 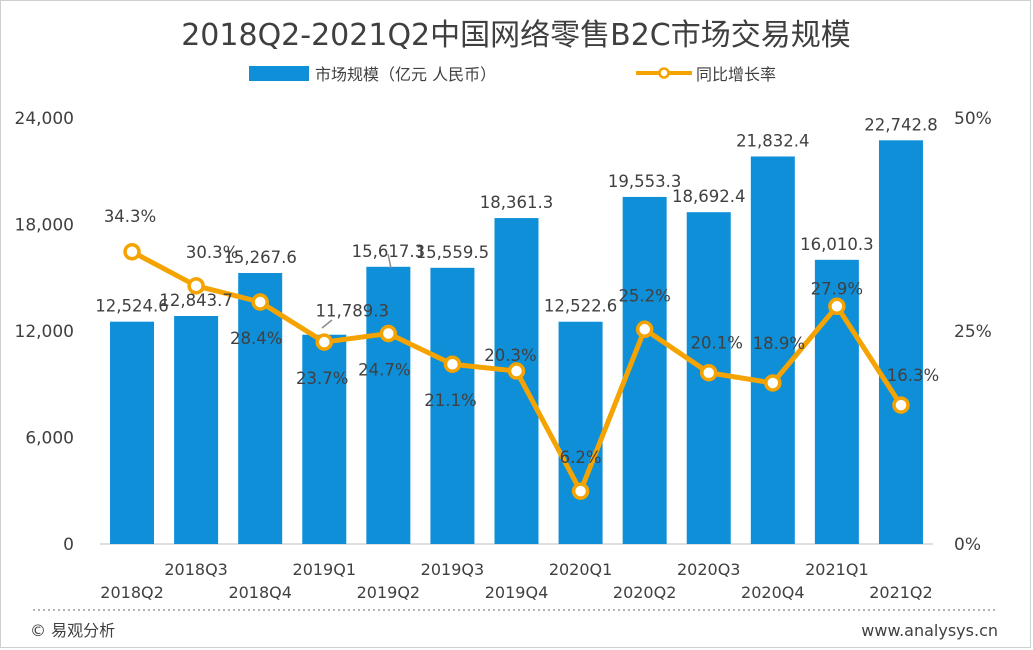 I want to click on x-tick-label: 2019Q1, so click(x=325, y=569).